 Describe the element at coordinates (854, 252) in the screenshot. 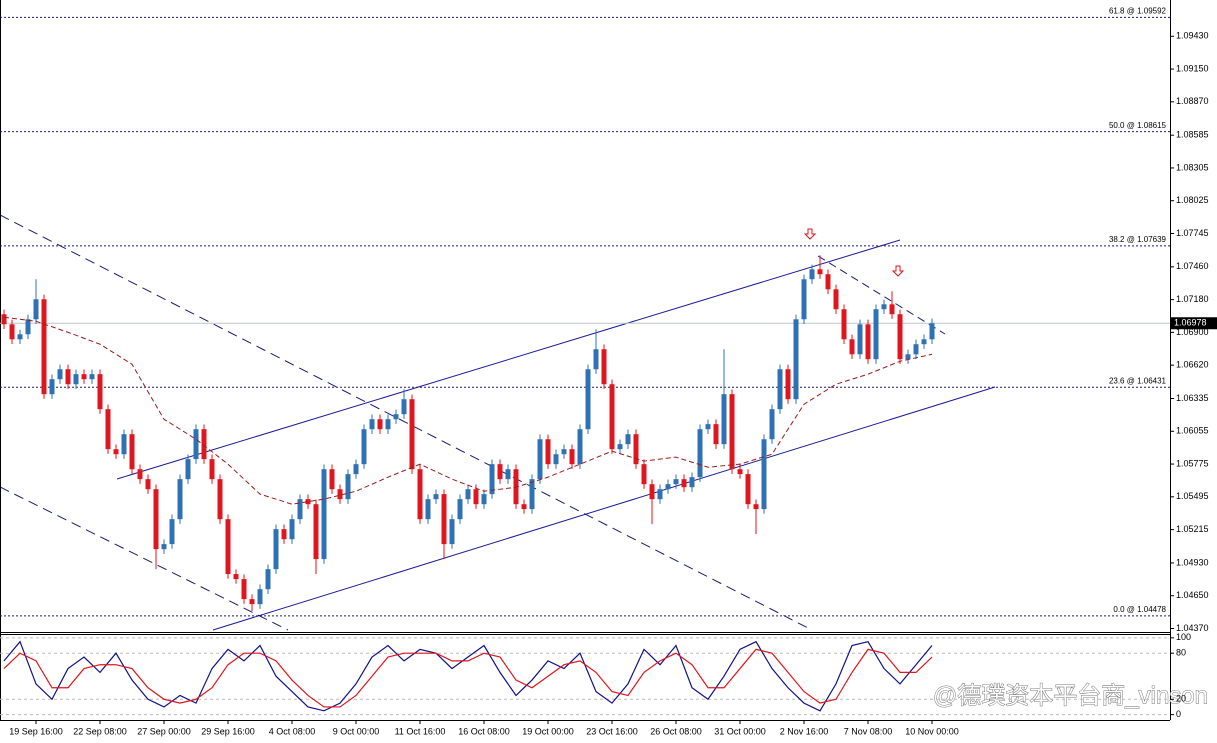

I see `arrows` at that location.